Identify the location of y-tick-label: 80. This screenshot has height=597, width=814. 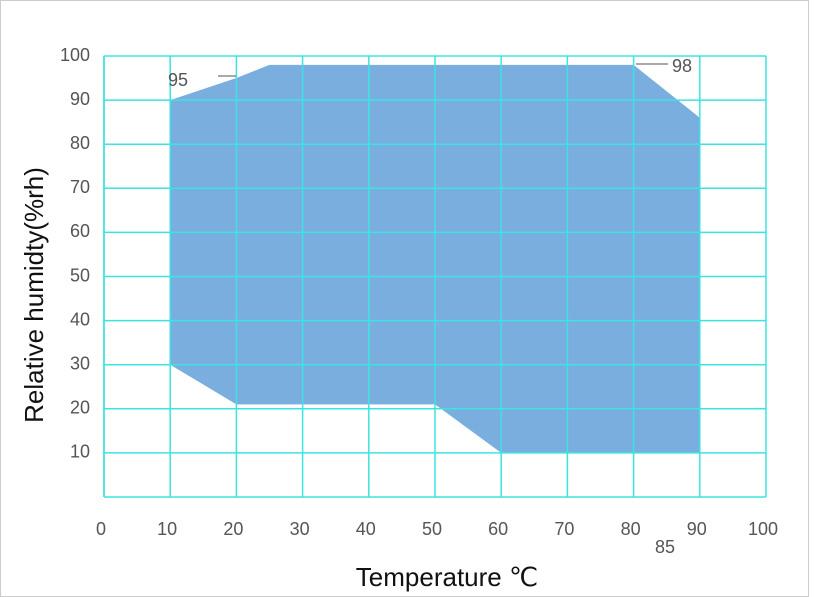
(80, 143).